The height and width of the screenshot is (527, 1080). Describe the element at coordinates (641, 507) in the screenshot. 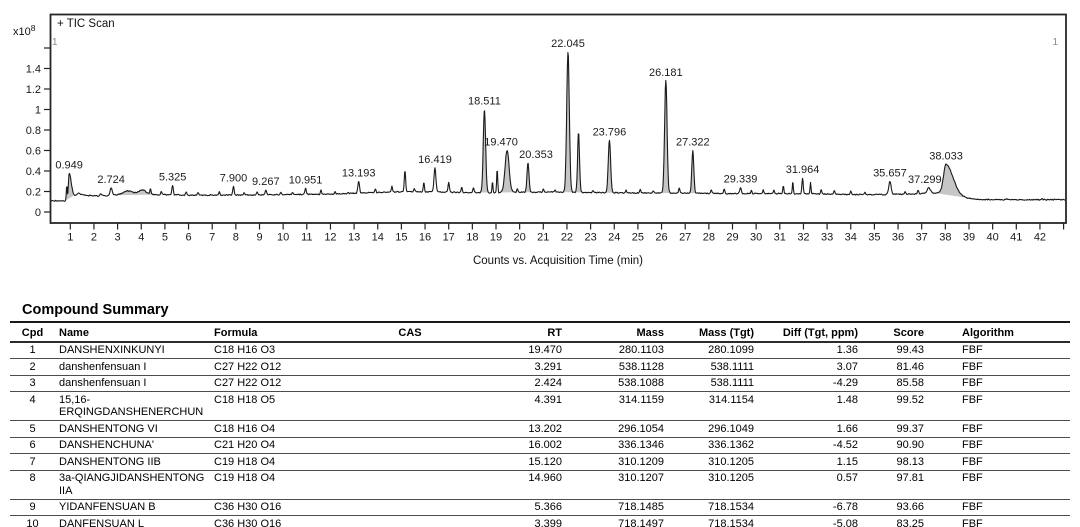

I see `cell-mass: 718.1485` at that location.